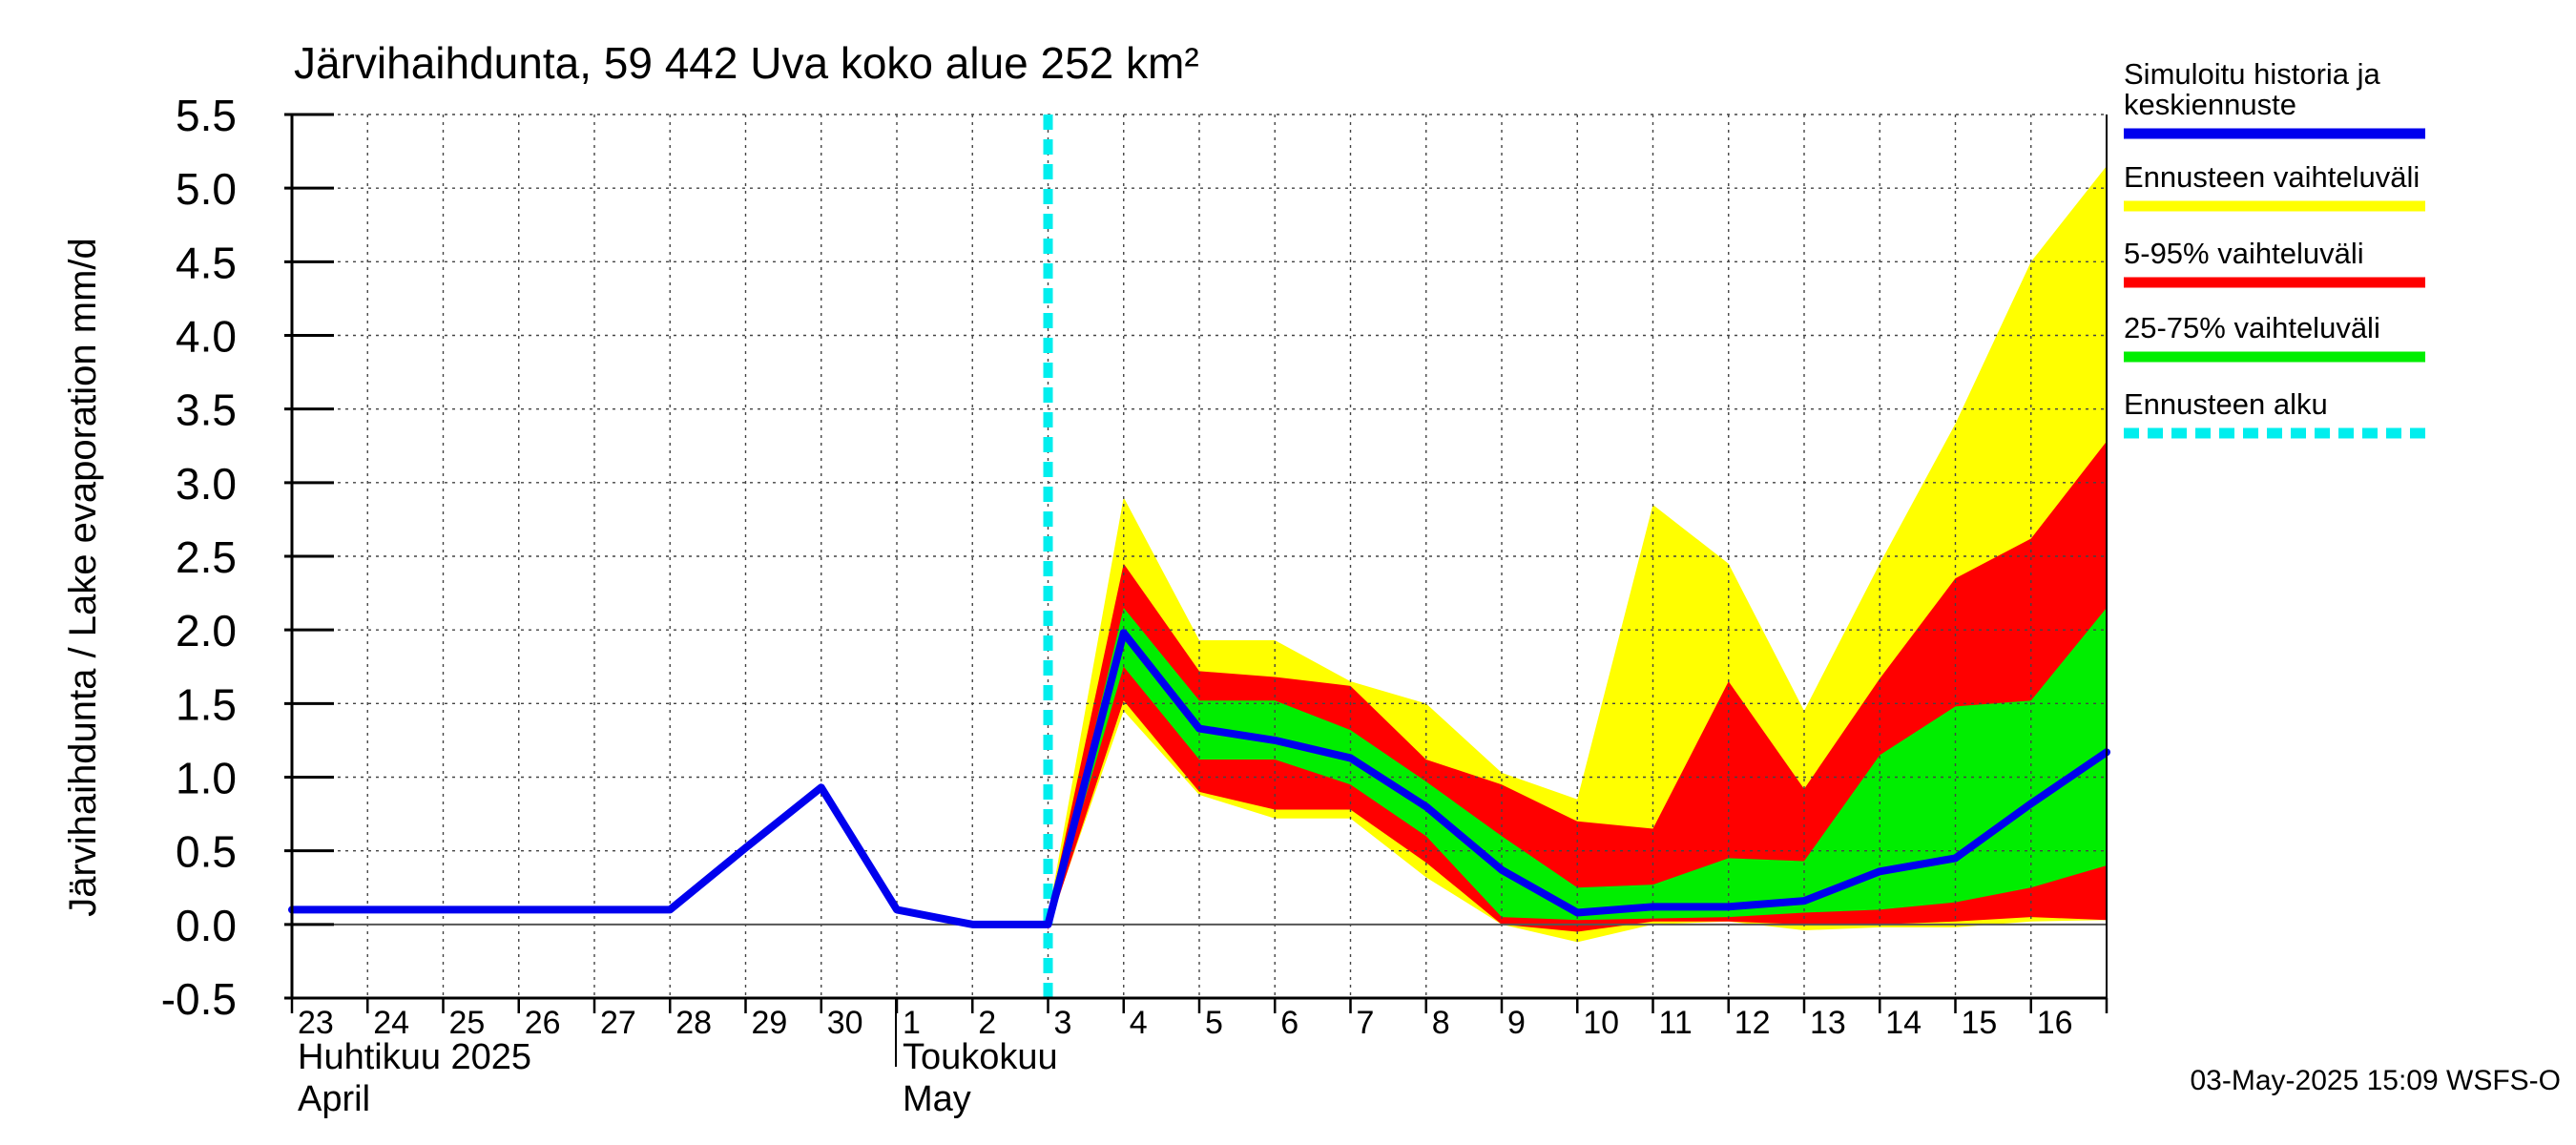 The image size is (2576, 1145). What do you see at coordinates (206, 778) in the screenshot?
I see `y-tick-label-3: 1.0` at bounding box center [206, 778].